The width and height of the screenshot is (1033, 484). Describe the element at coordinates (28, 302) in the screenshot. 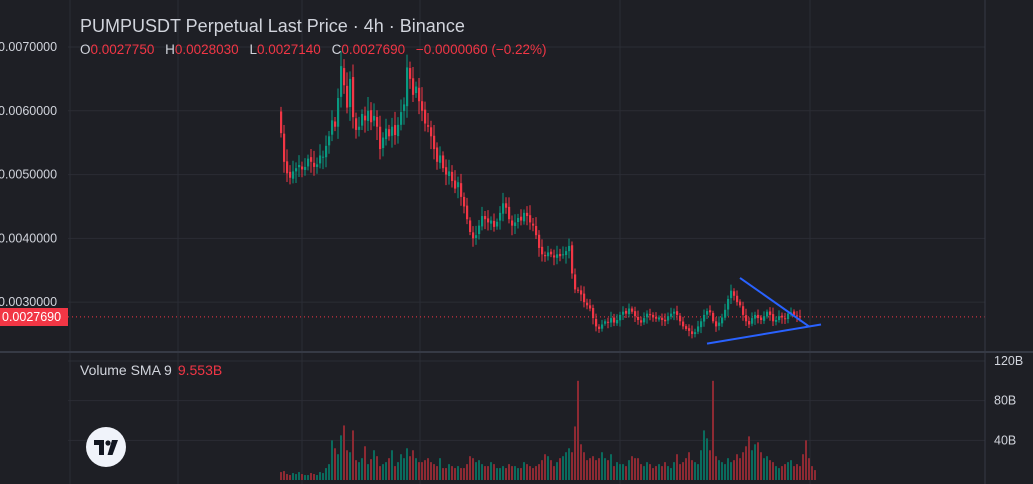

I see `price-tick-label: 0.0030000` at that location.